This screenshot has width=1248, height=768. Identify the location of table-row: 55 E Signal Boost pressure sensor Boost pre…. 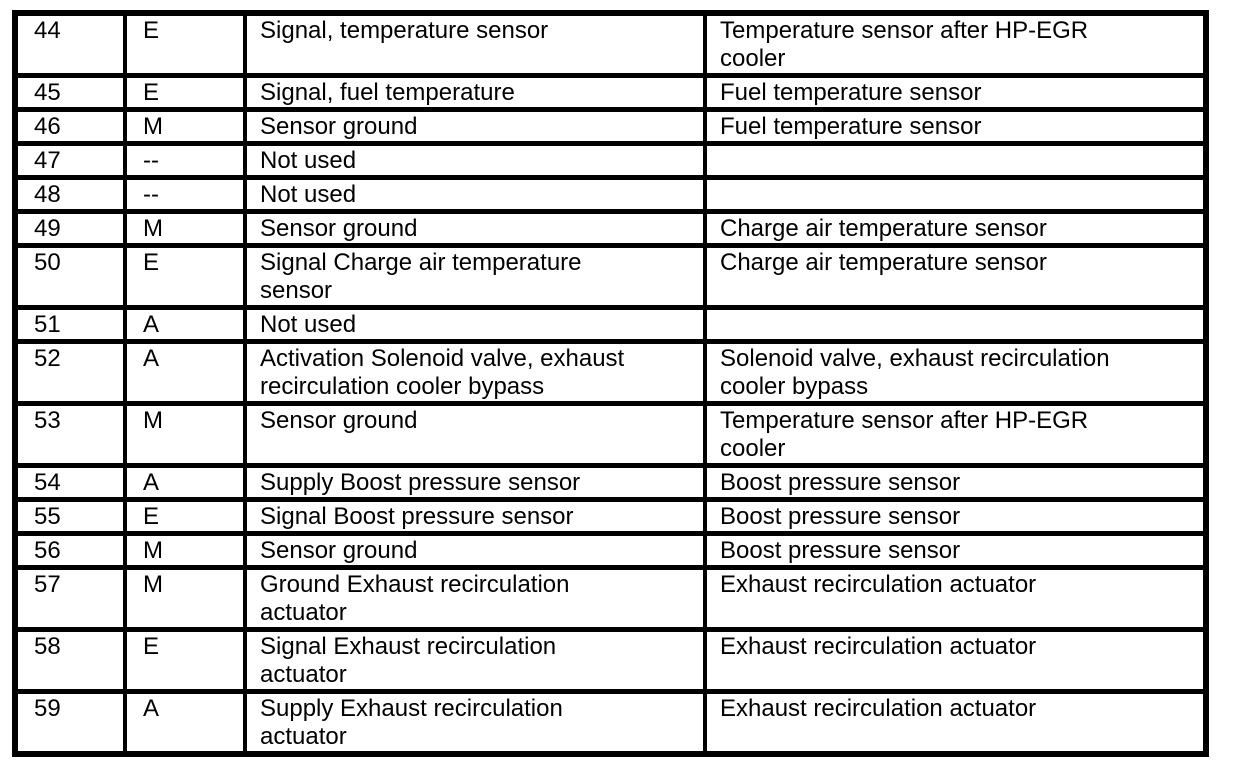
(610, 516).